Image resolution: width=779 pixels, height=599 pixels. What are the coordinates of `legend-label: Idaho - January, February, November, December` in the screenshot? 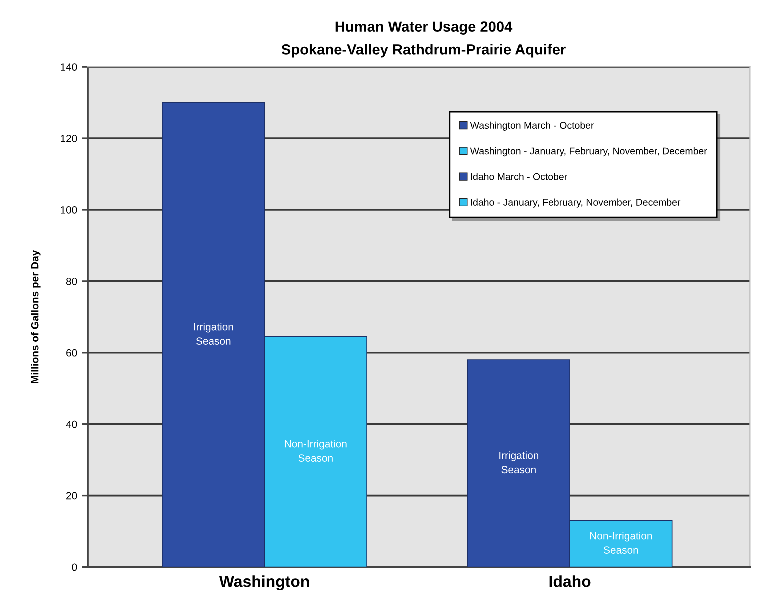 It's located at (576, 203).